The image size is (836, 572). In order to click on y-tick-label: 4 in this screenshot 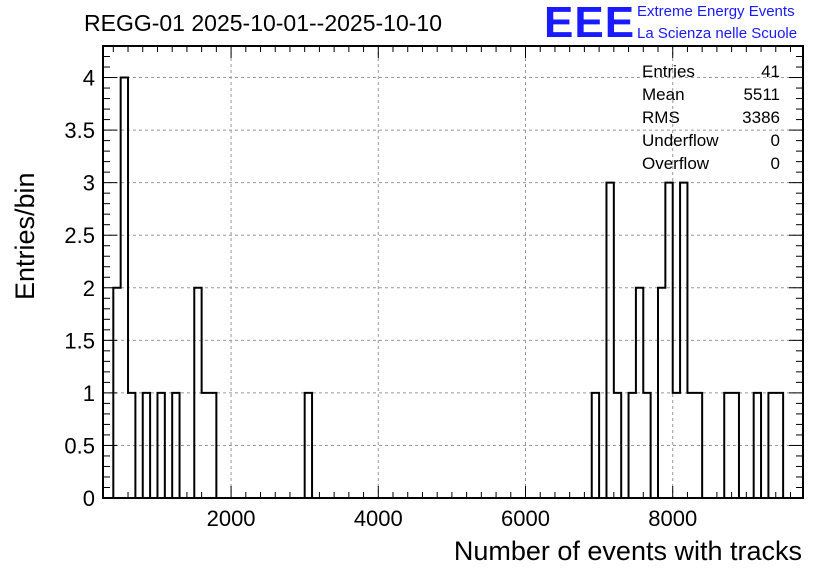, I will do `click(89, 78)`.